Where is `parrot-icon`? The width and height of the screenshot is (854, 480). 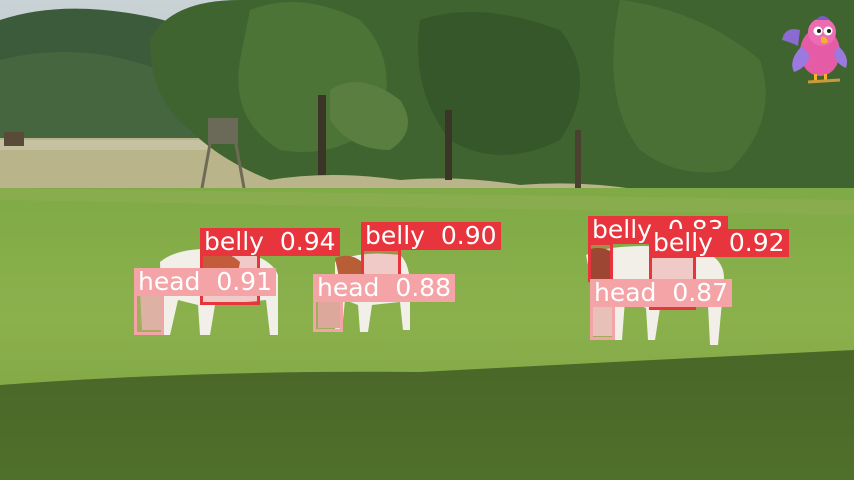 parrot-icon is located at coordinates (814, 50).